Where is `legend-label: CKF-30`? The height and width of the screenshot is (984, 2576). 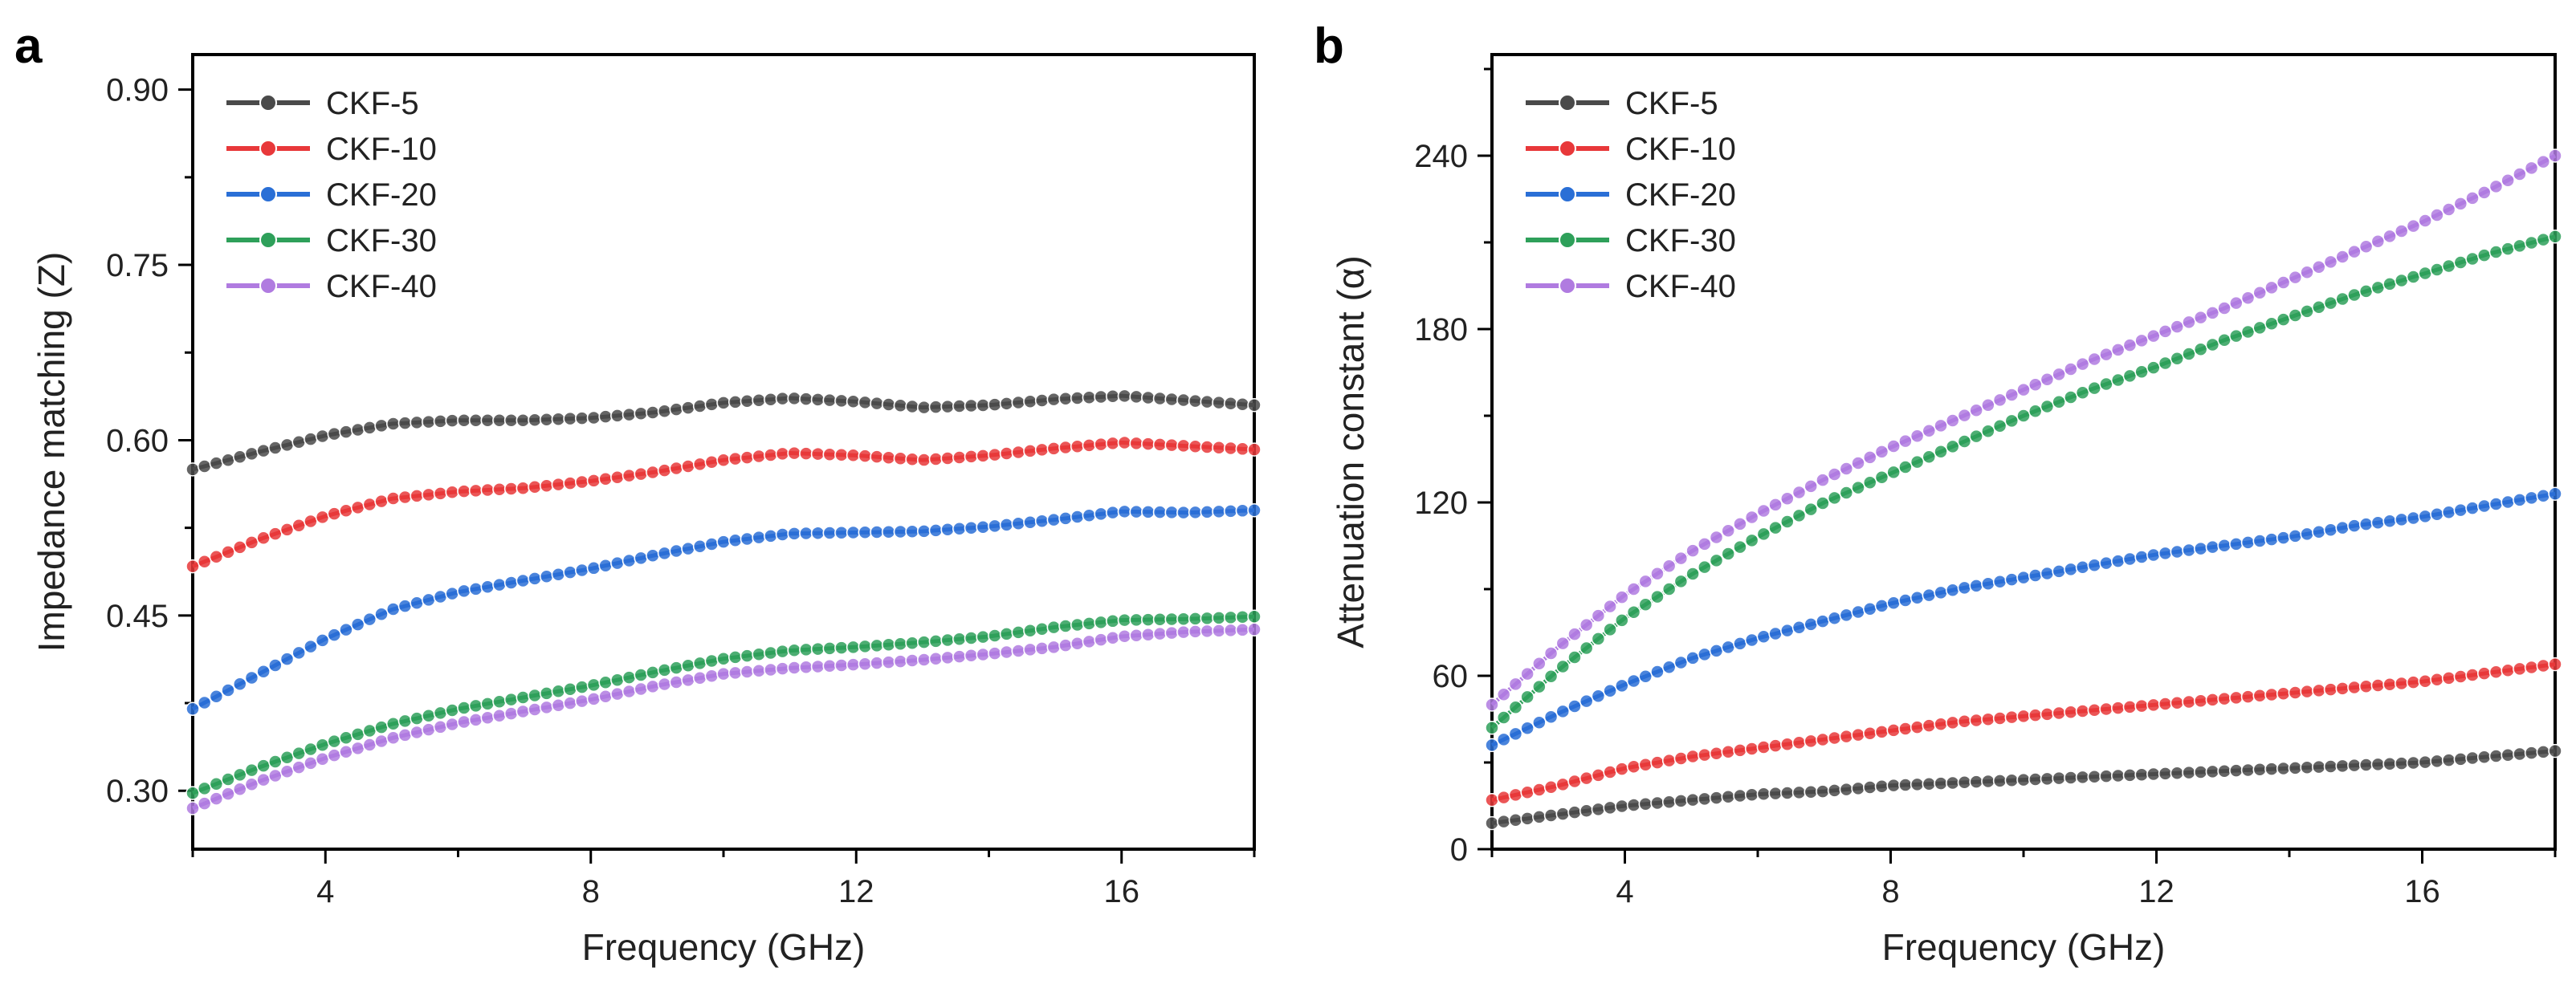
legend-label: CKF-30 is located at coordinates (381, 240).